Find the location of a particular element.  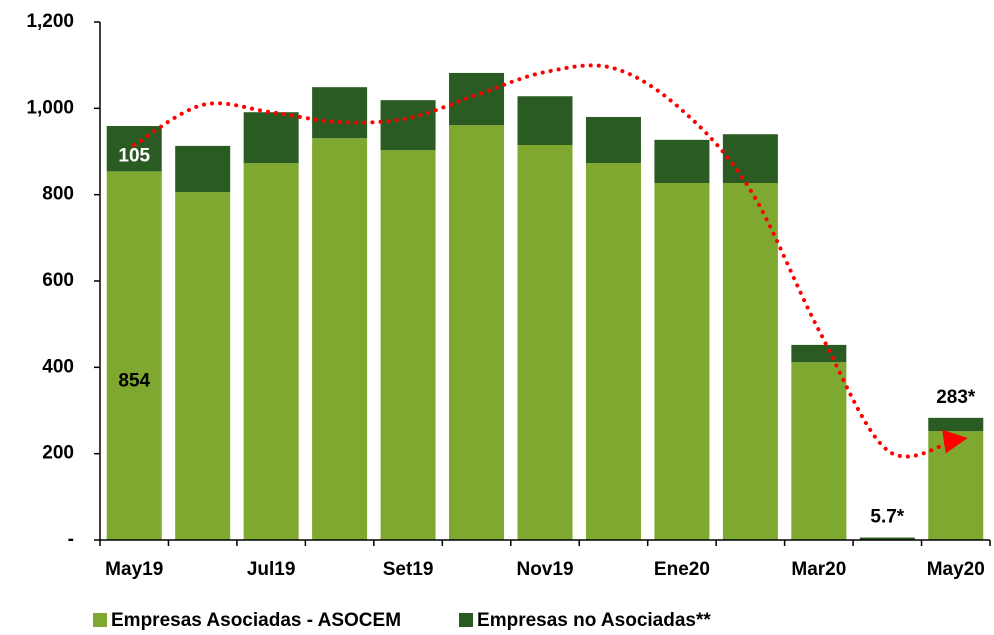

y-tick-label: 600 is located at coordinates (58, 280).